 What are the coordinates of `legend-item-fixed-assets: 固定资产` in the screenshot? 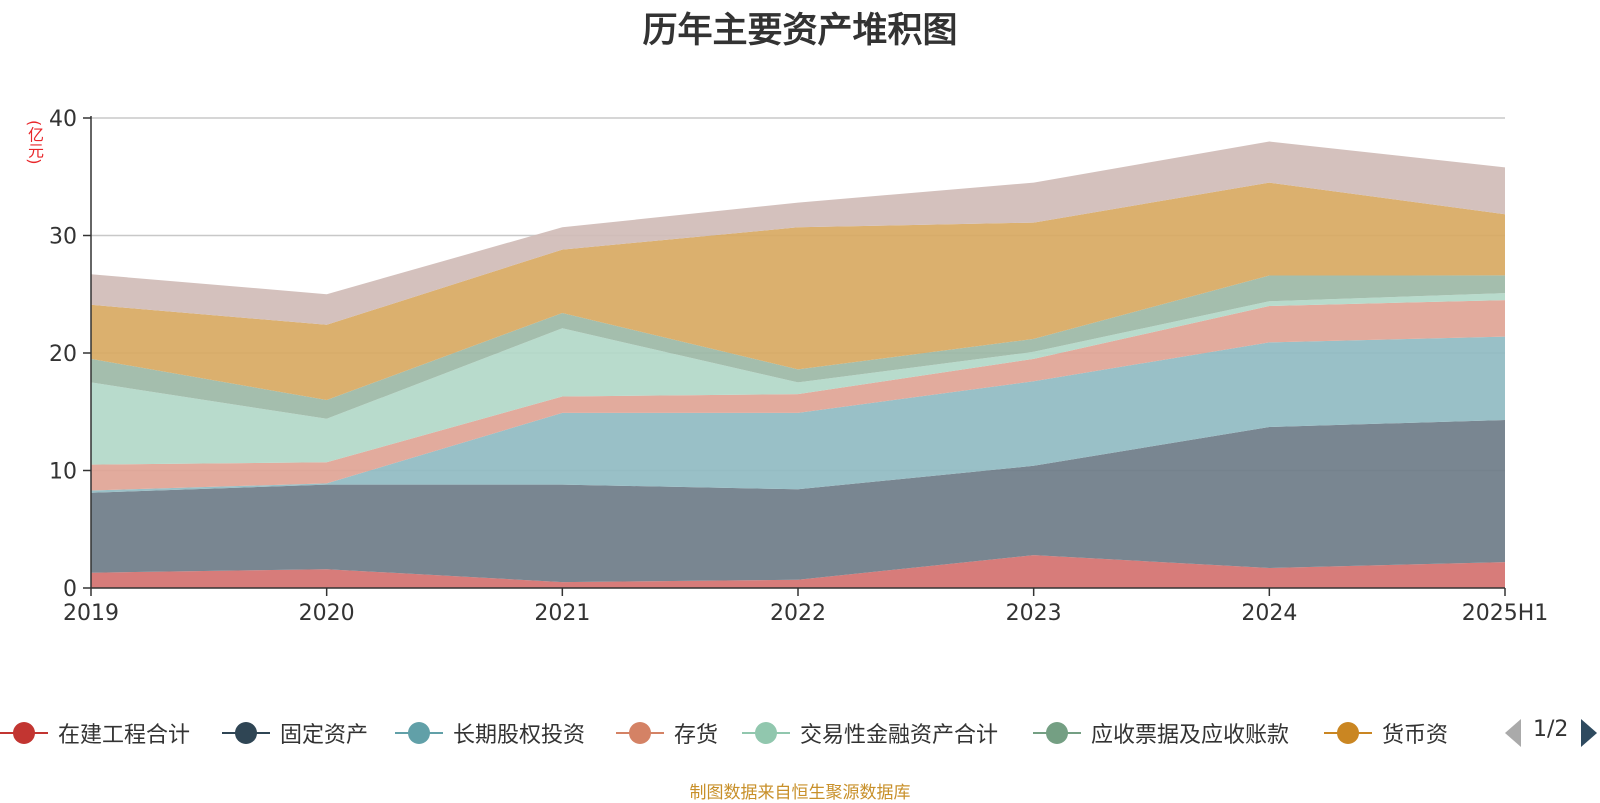 It's located at (295, 733).